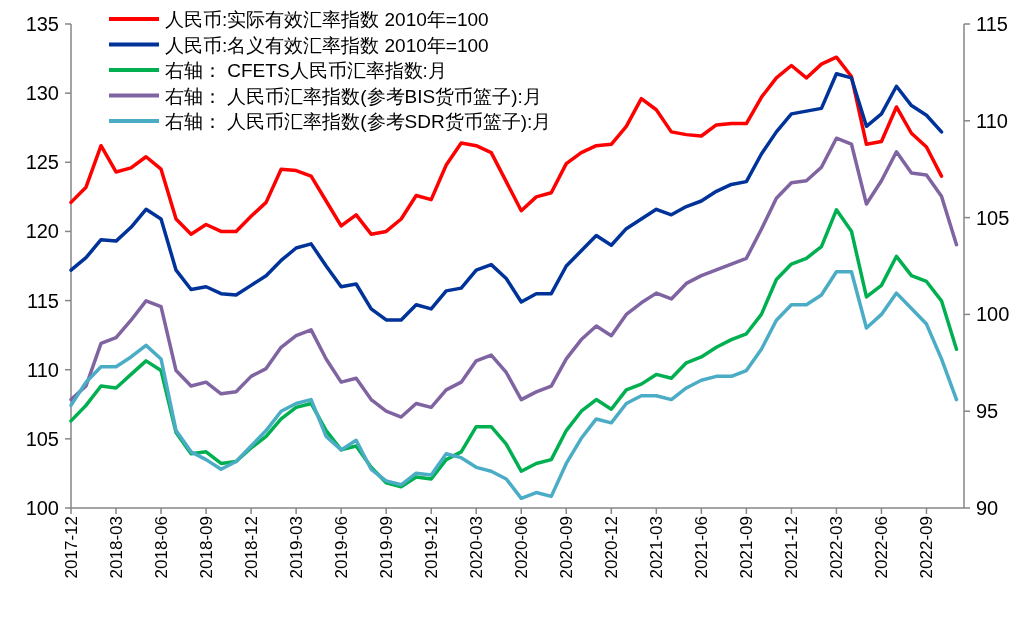  What do you see at coordinates (993, 314) in the screenshot?
I see `y2tick: 100` at bounding box center [993, 314].